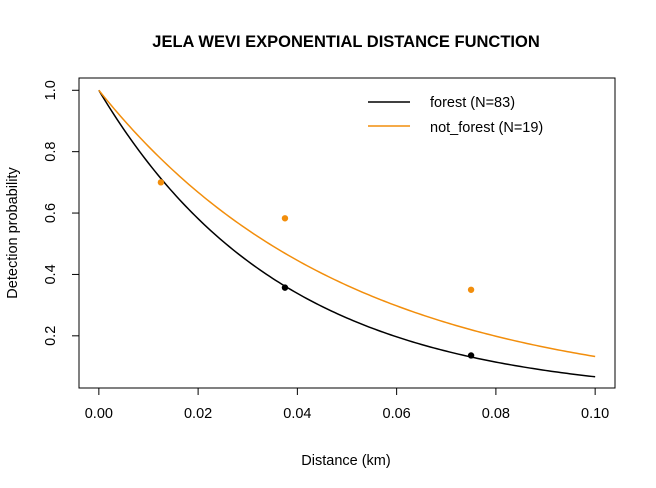 This screenshot has height=488, width=656. What do you see at coordinates (397, 414) in the screenshot?
I see `x-tick-label: 0.06` at bounding box center [397, 414].